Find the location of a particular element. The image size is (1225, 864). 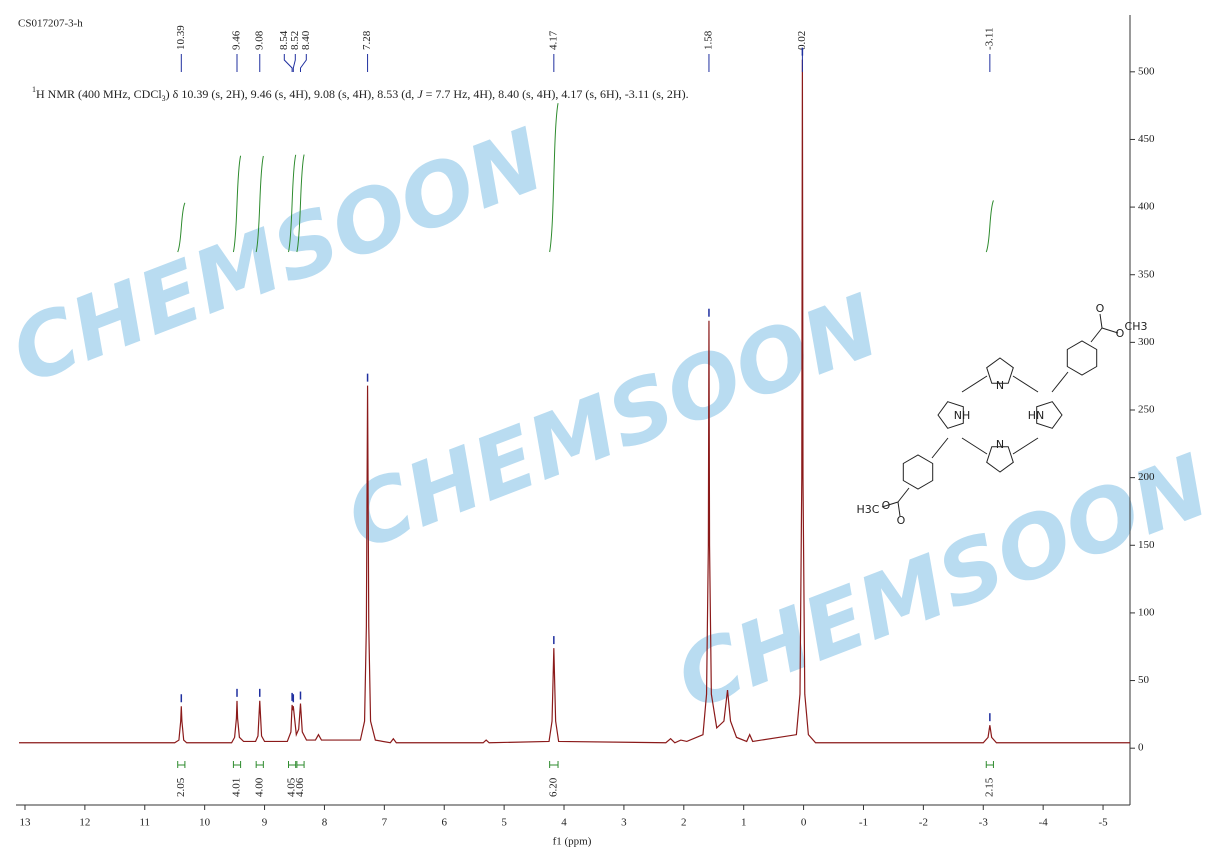

x-tick-label: 7 is located at coordinates (385, 823).